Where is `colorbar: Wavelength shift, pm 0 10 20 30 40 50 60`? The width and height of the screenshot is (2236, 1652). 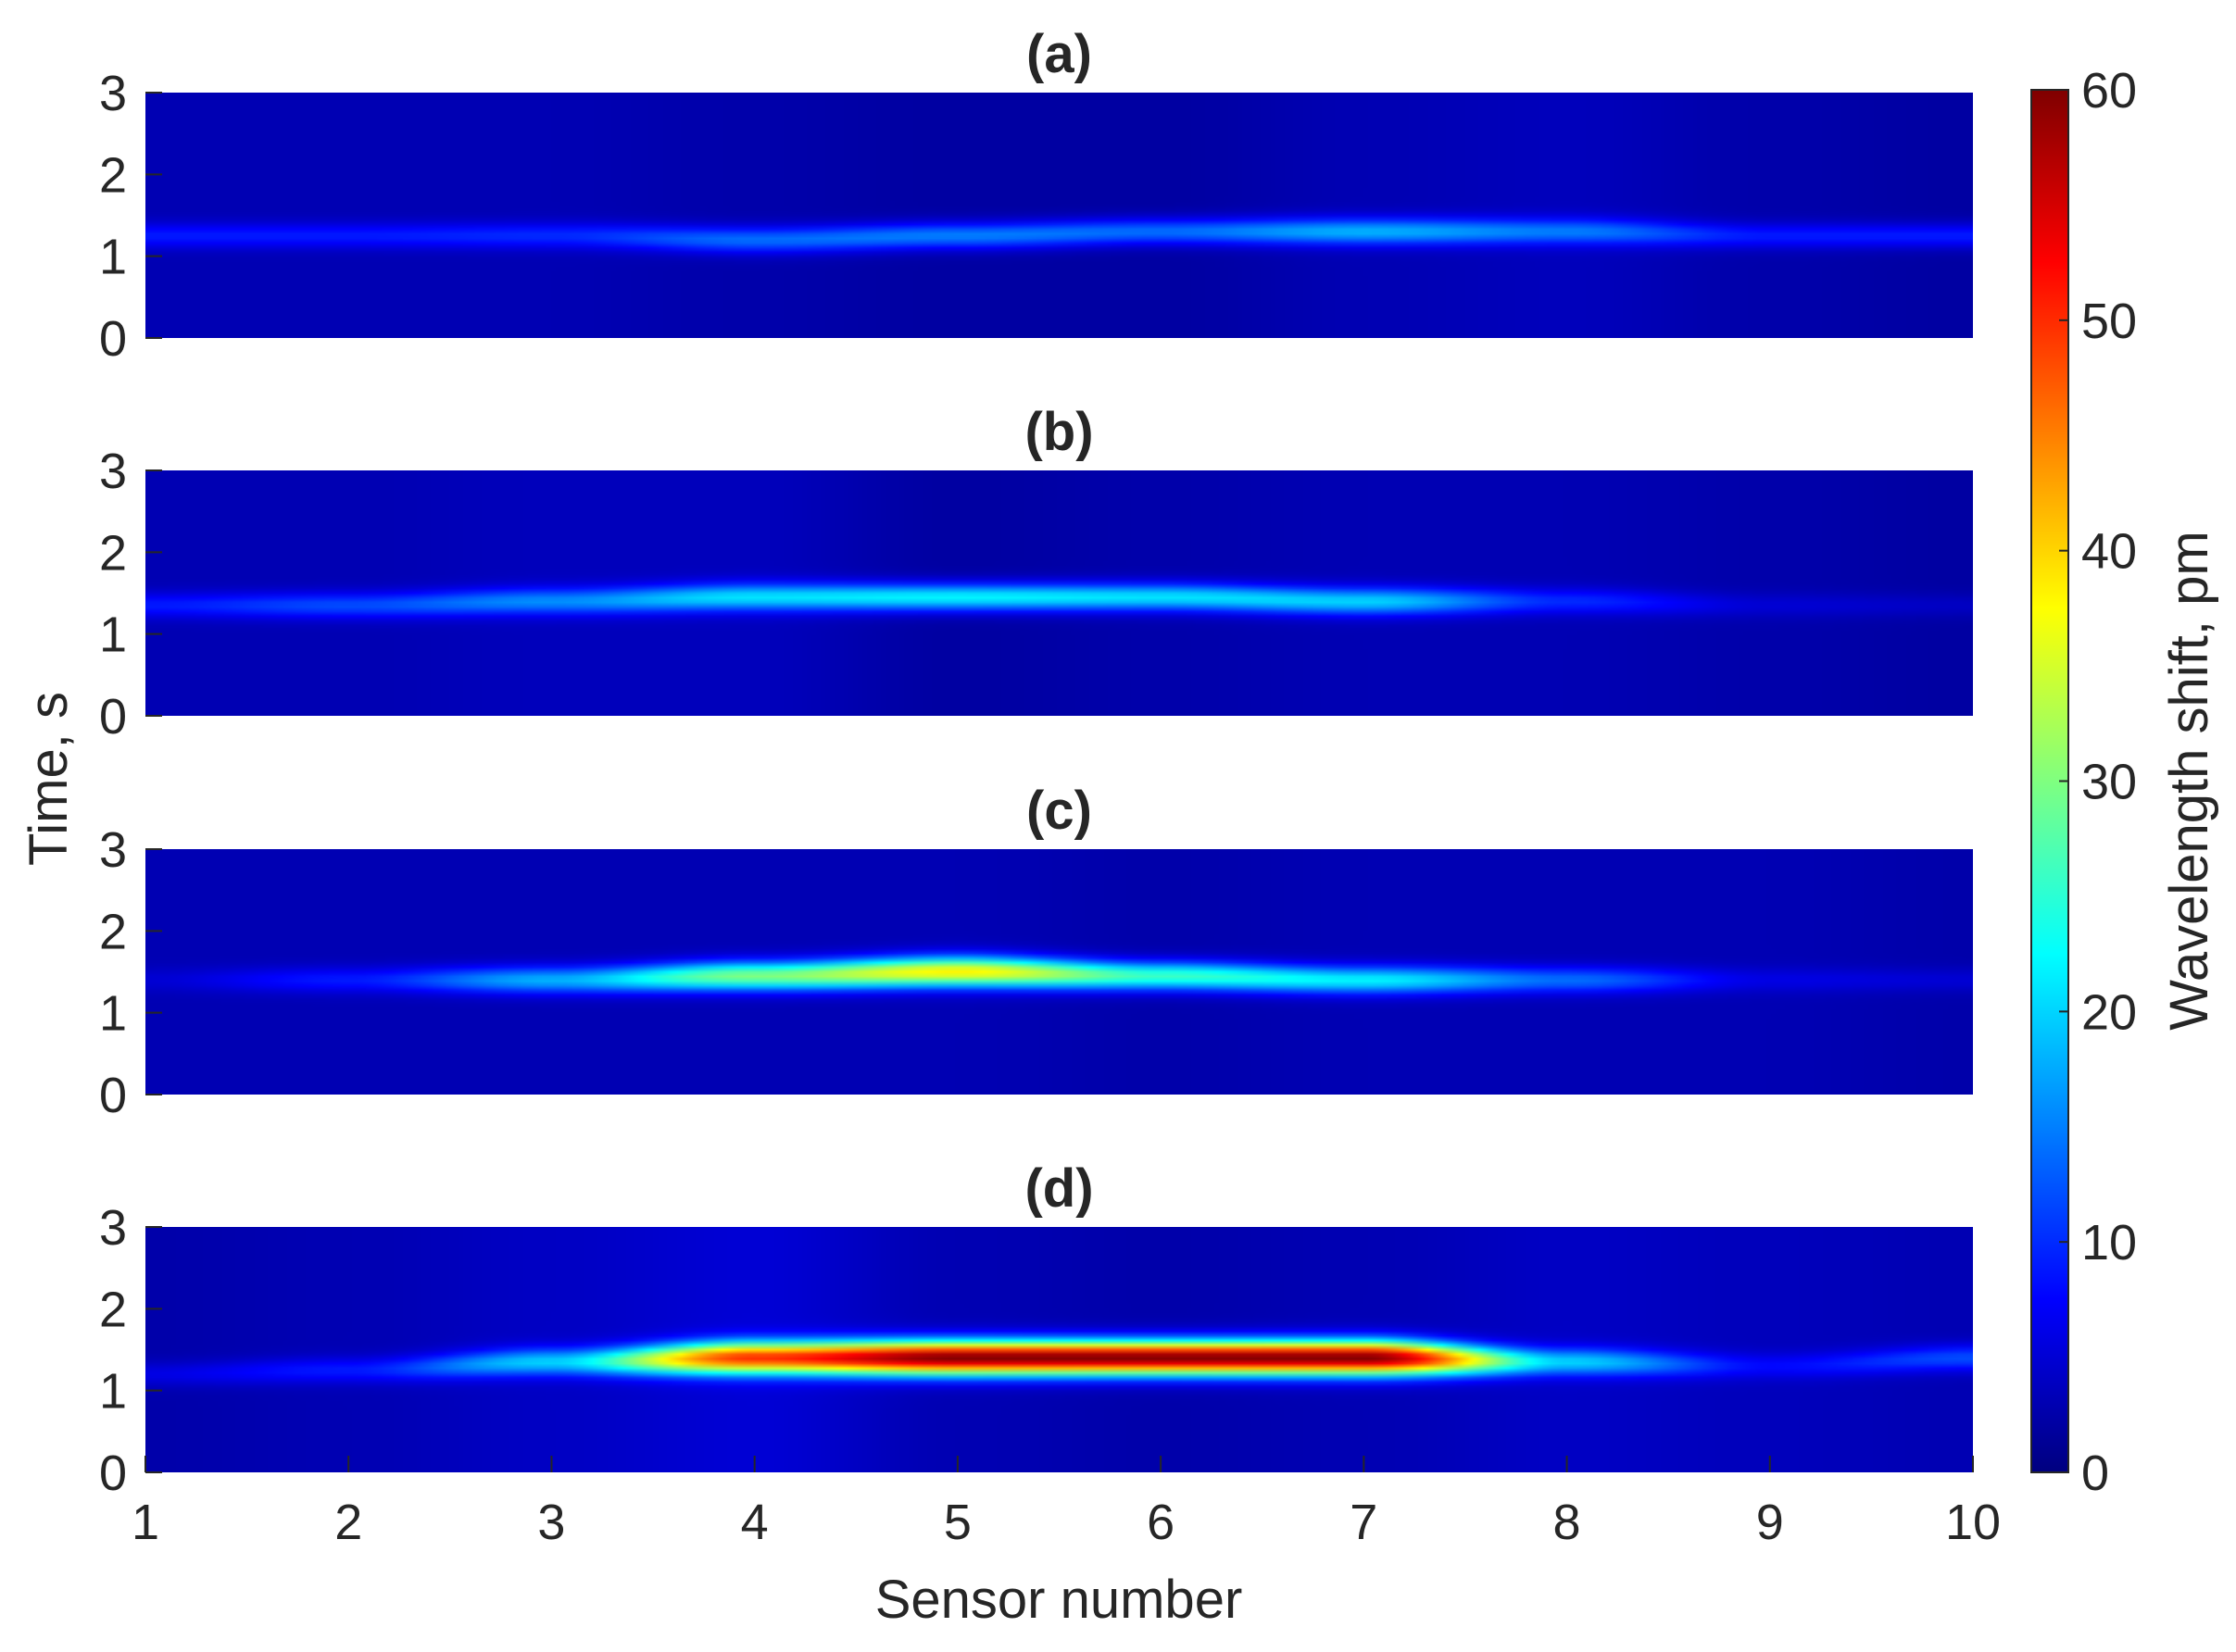 colorbar: Wavelength shift, pm 0 10 20 30 40 50 60 is located at coordinates (2124, 782).